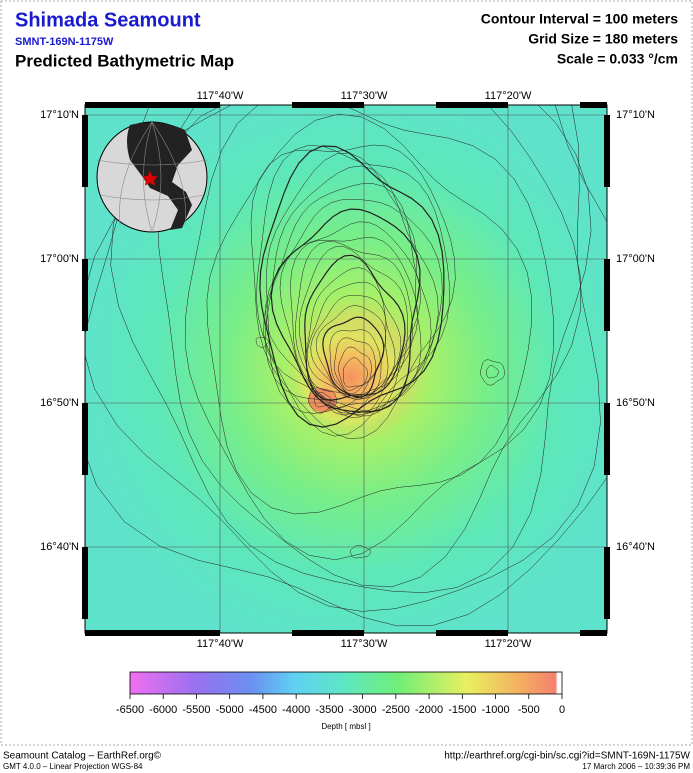 The image size is (693, 773). I want to click on colorbar-label: Depth [ mbsl ], so click(345, 726).